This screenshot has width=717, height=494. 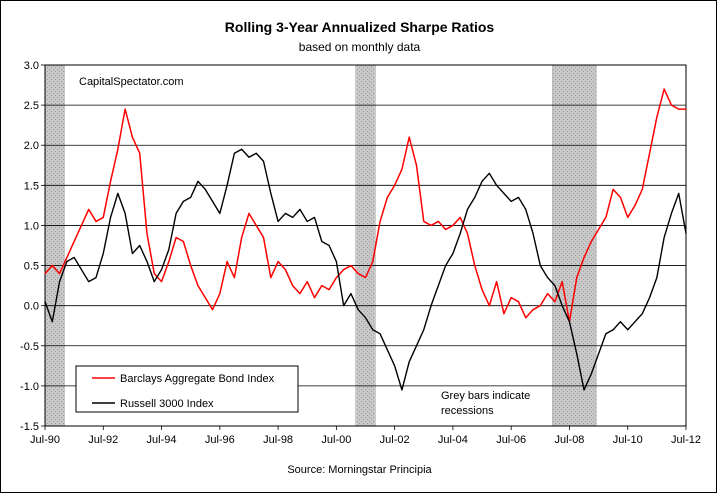 What do you see at coordinates (31, 267) in the screenshot?
I see `y-tick-label-6: 0.5` at bounding box center [31, 267].